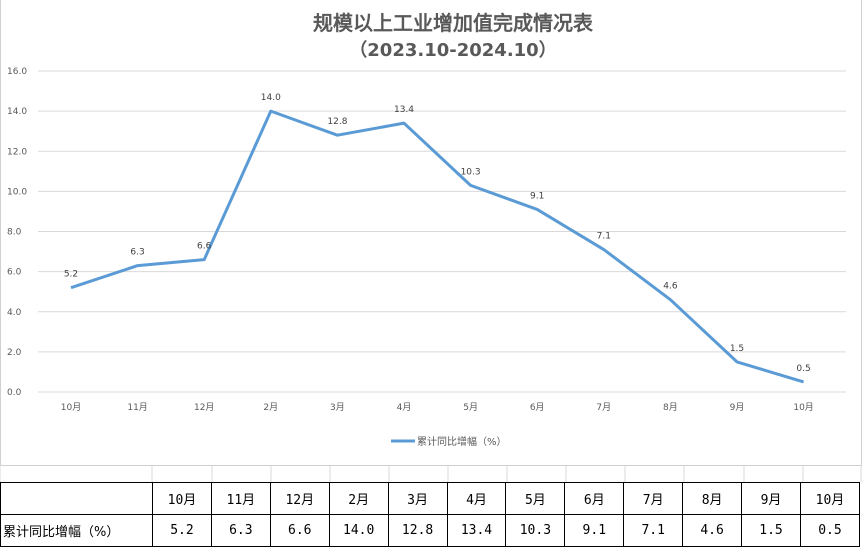 Image resolution: width=862 pixels, height=550 pixels. Describe the element at coordinates (404, 110) in the screenshot. I see `data-label: 13.4` at that location.